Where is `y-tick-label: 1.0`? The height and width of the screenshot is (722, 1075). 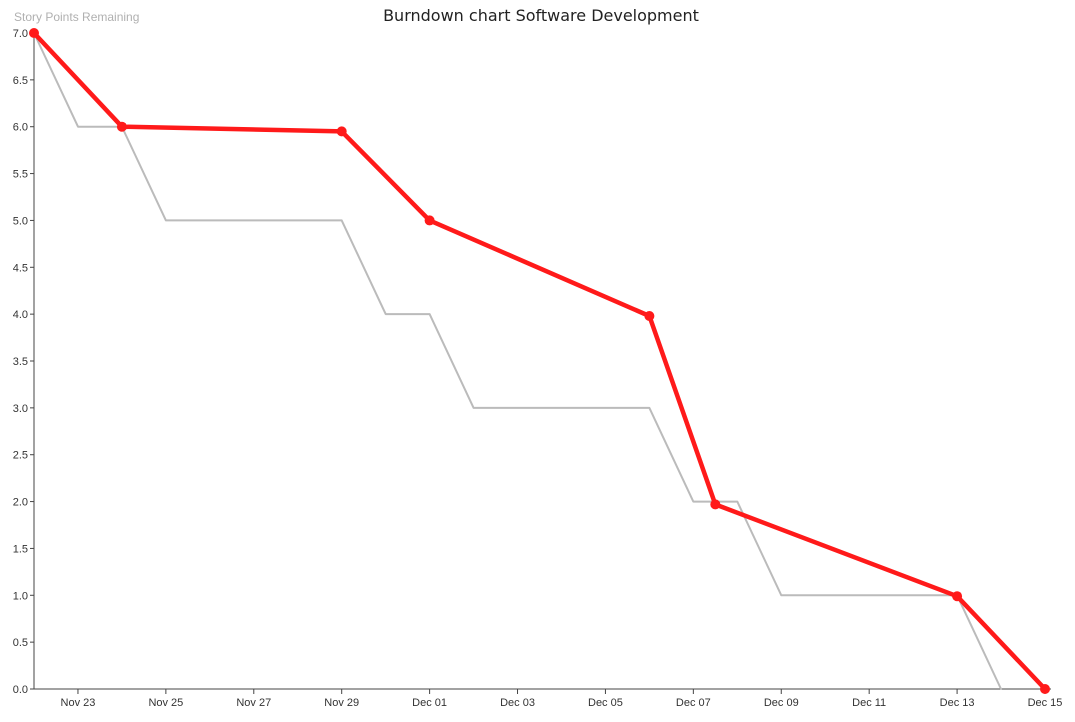
y-tick-label: 1.0 is located at coordinates (20, 596).